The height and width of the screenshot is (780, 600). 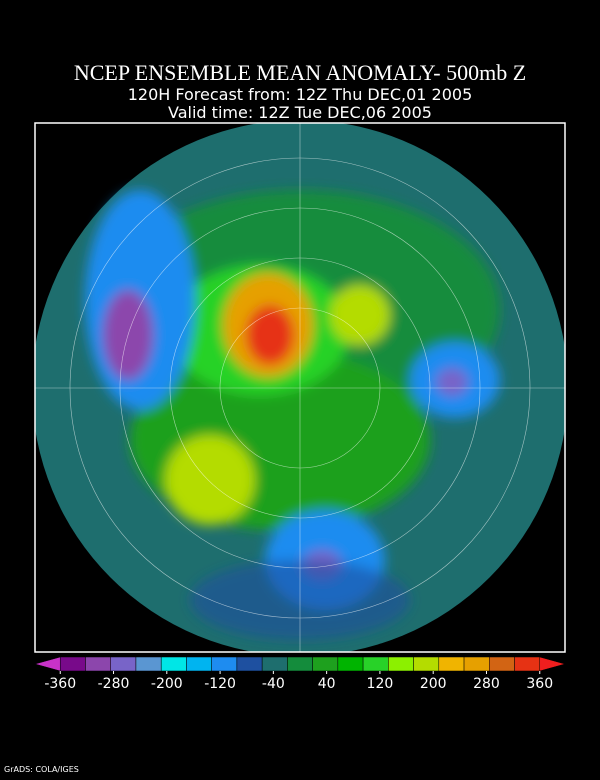 What do you see at coordinates (552, 664) in the screenshot?
I see `colorbar-arrow` at bounding box center [552, 664].